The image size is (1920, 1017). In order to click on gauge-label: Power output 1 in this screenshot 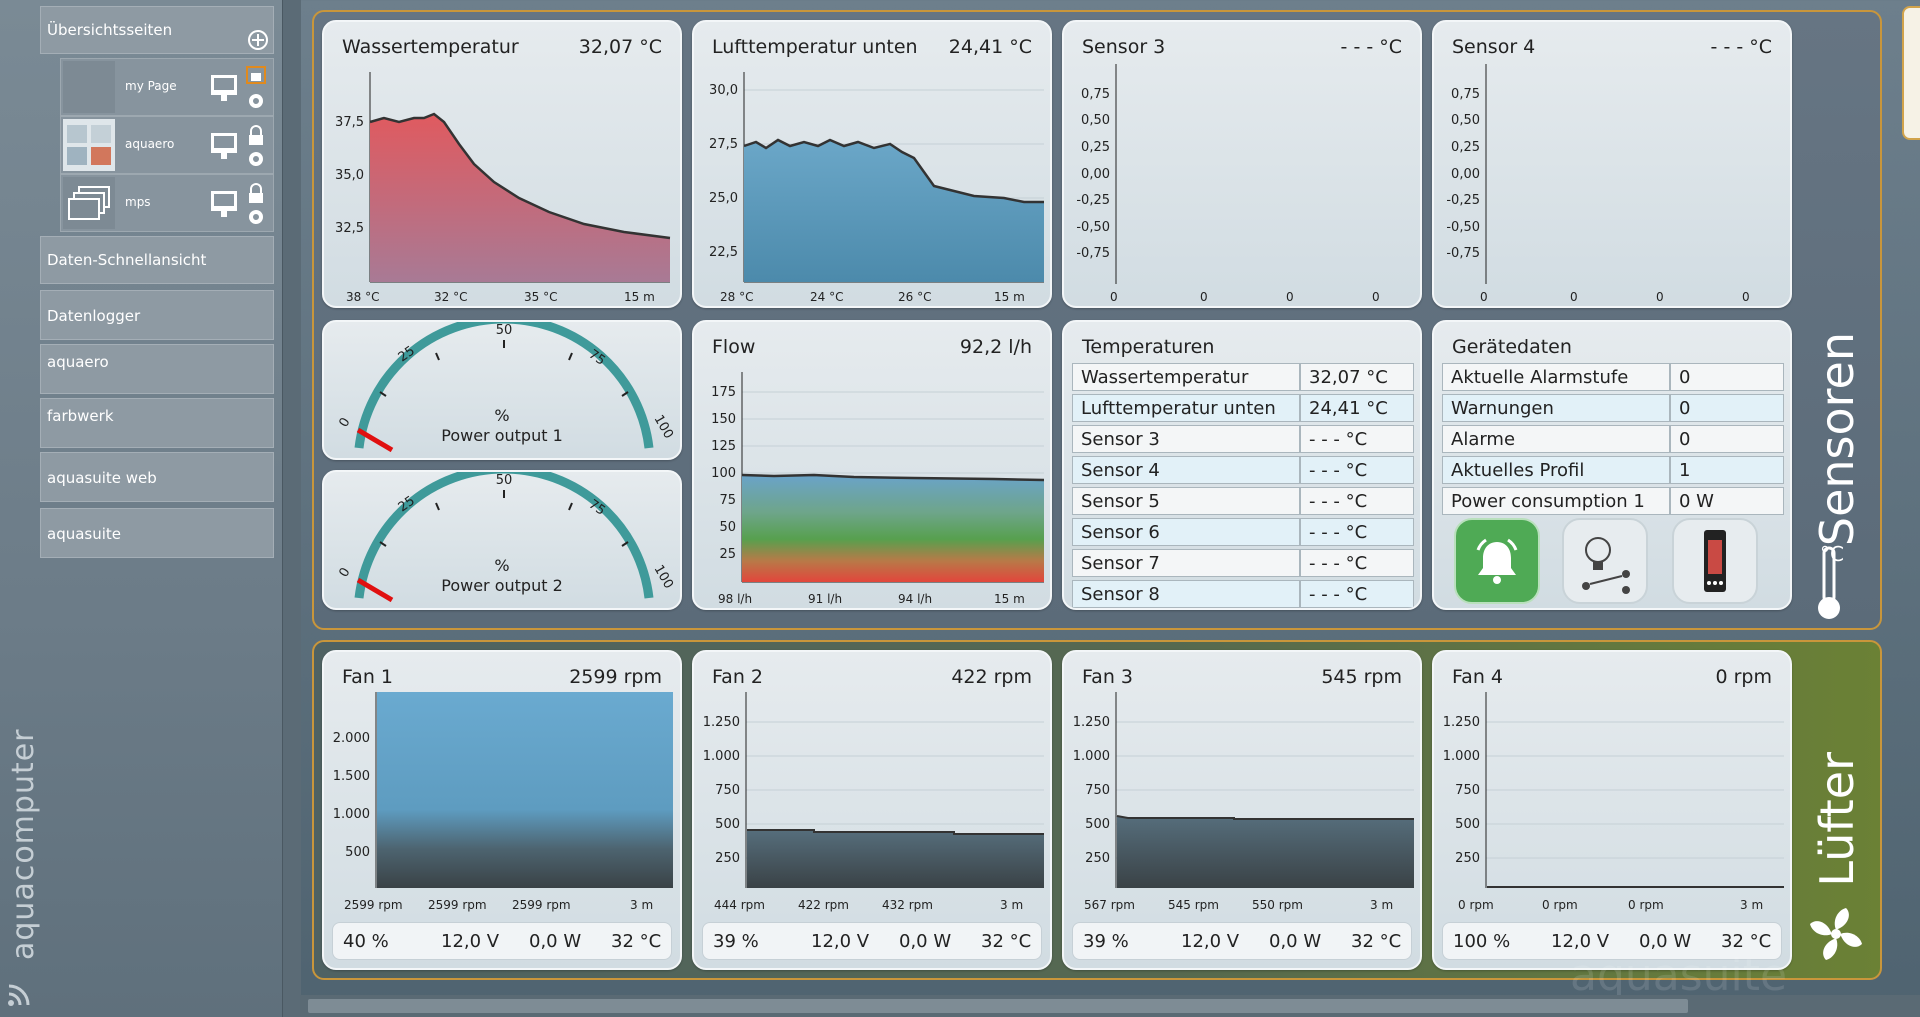, I will do `click(502, 435)`.